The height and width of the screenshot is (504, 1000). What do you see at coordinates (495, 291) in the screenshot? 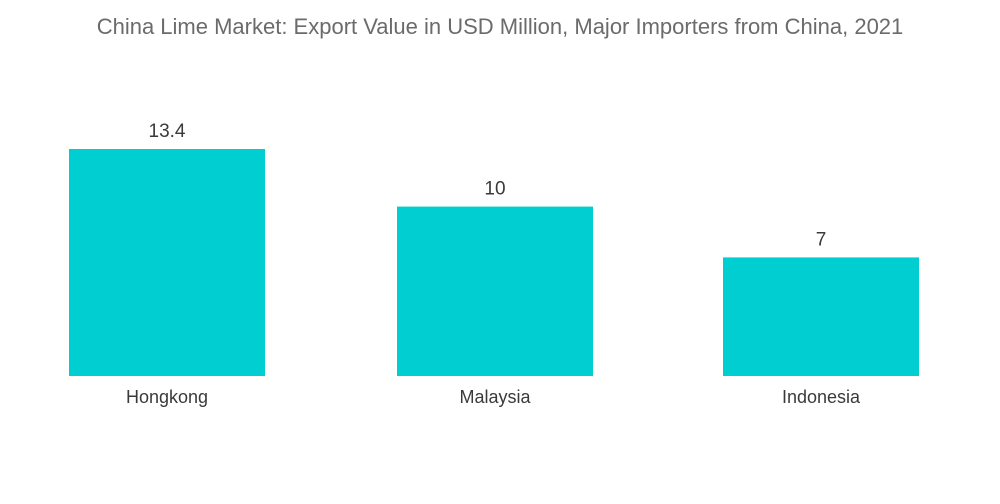
I see `bar-malaysia` at bounding box center [495, 291].